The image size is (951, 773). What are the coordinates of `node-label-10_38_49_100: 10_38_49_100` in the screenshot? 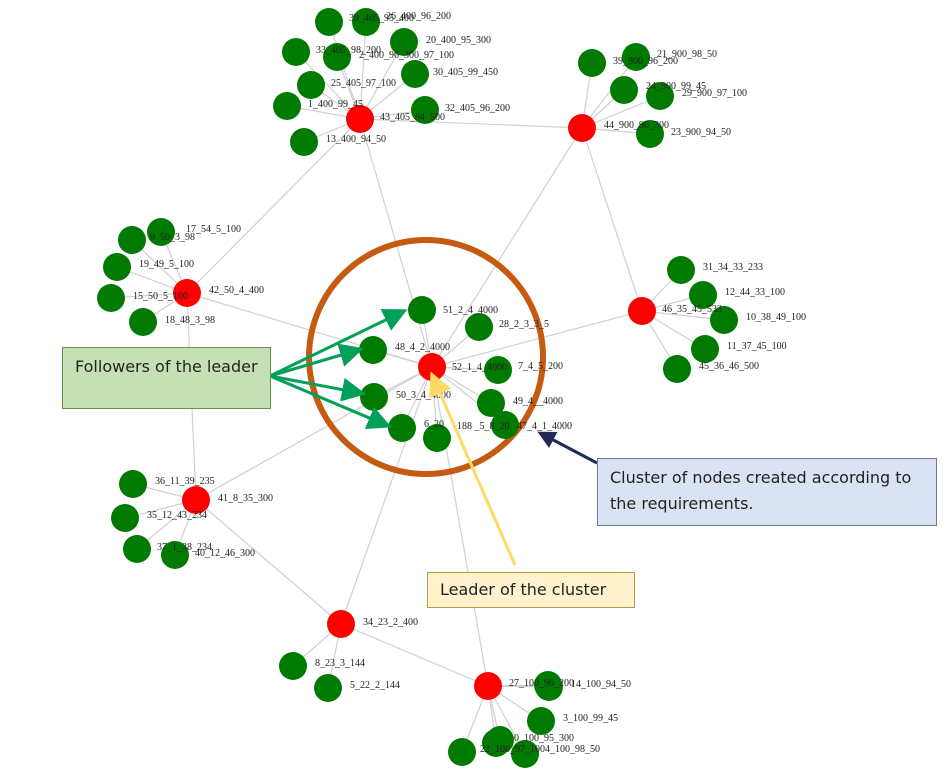 It's located at (776, 317).